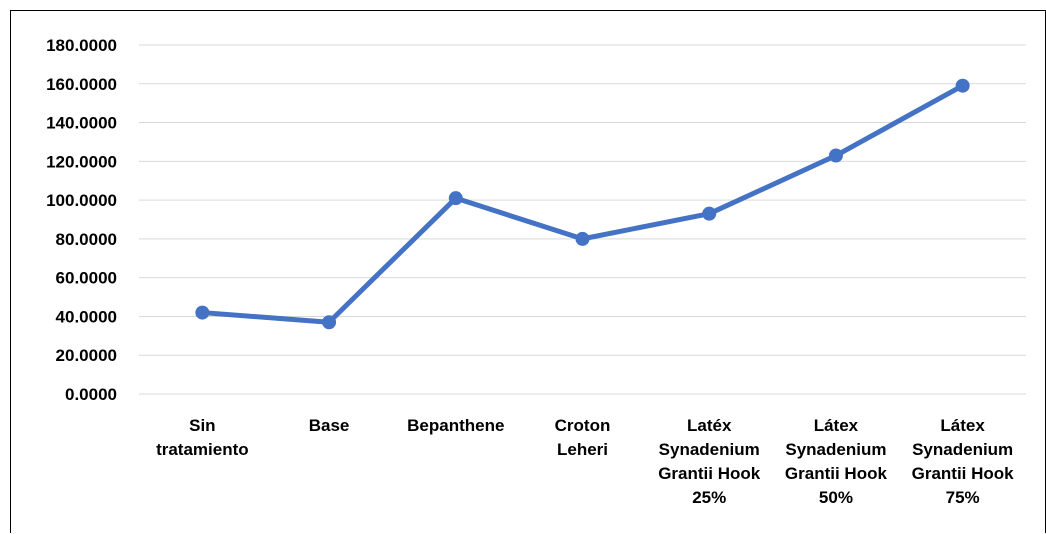 The height and width of the screenshot is (534, 1046). I want to click on y-tick-label: 40.0000, so click(86, 316).